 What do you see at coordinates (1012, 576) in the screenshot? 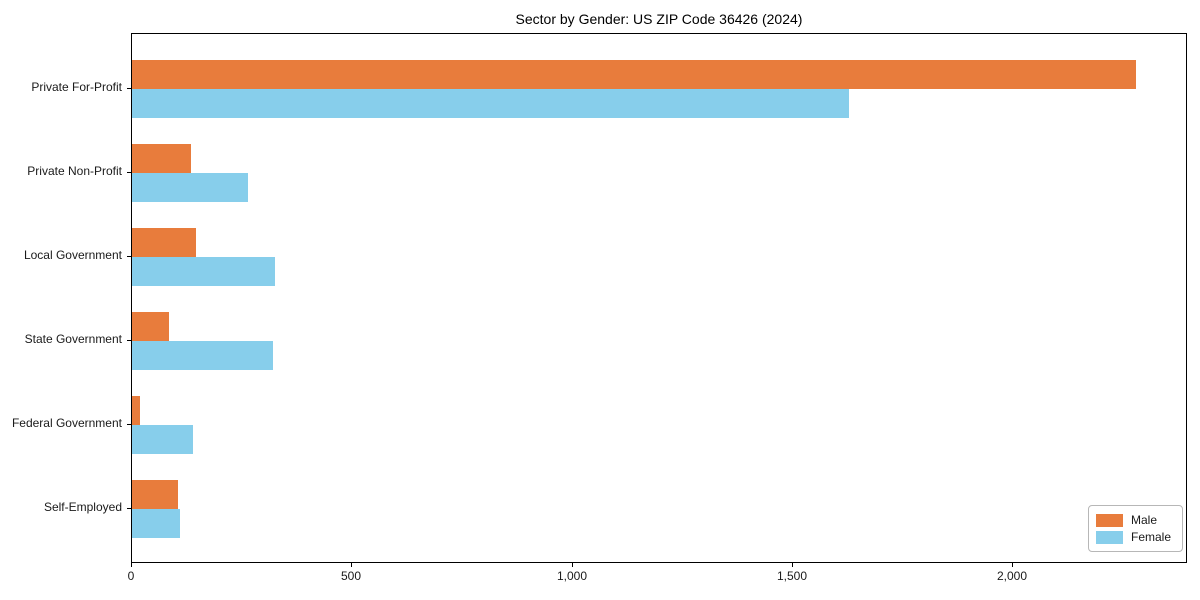
I see `x-tick-label: 2,000` at bounding box center [1012, 576].